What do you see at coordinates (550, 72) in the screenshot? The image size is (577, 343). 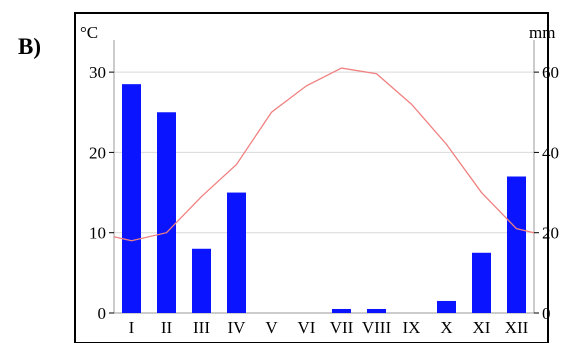 I see `right-tick-label: 60` at bounding box center [550, 72].